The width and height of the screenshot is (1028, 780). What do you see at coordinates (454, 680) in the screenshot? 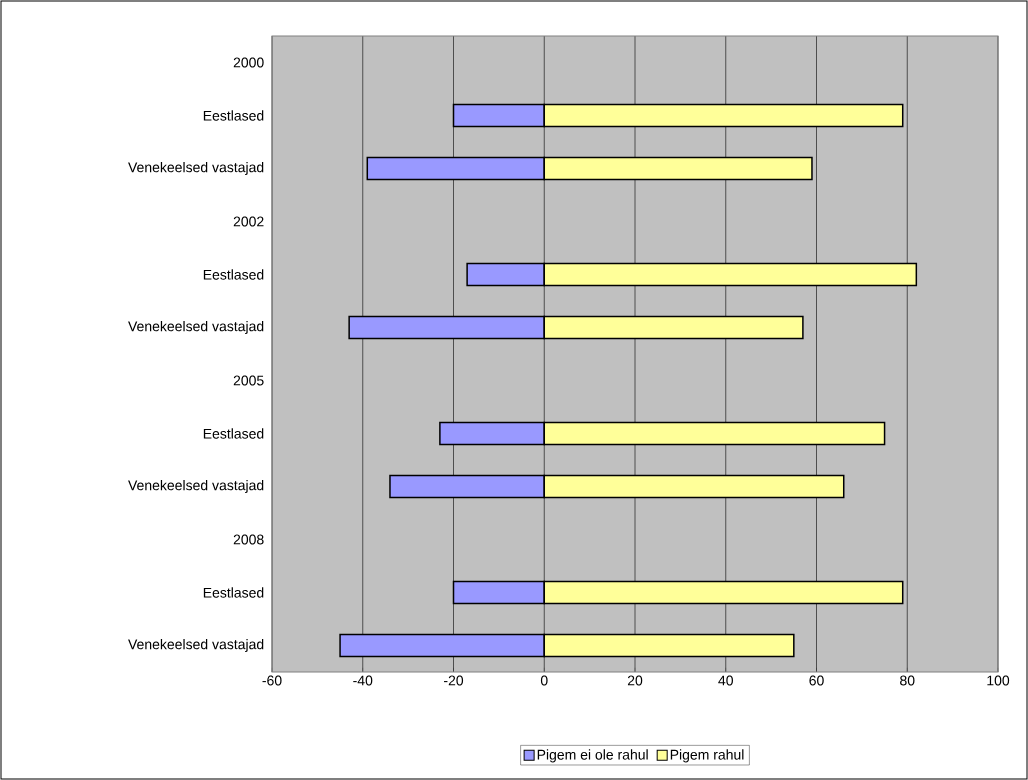
I see `x-tick-label: -20` at bounding box center [454, 680].